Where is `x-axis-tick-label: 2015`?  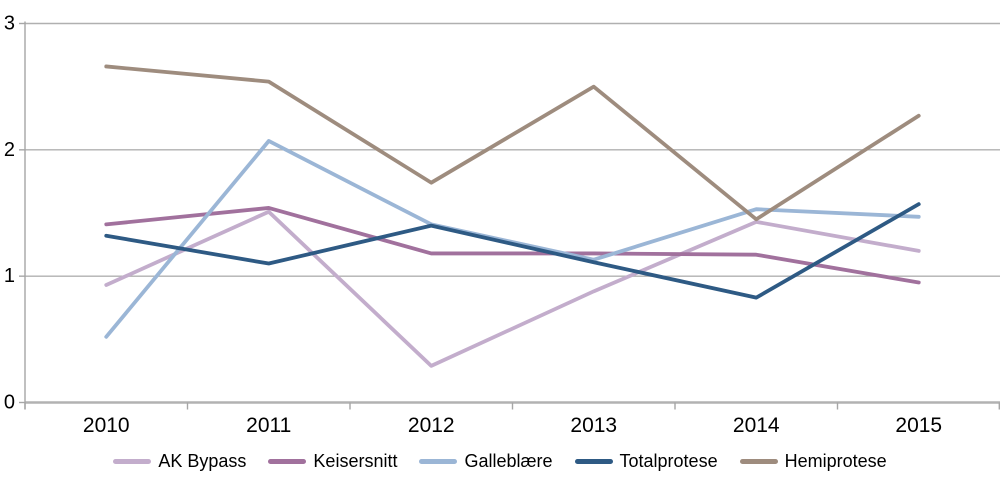
x-axis-tick-label: 2015 is located at coordinates (918, 425).